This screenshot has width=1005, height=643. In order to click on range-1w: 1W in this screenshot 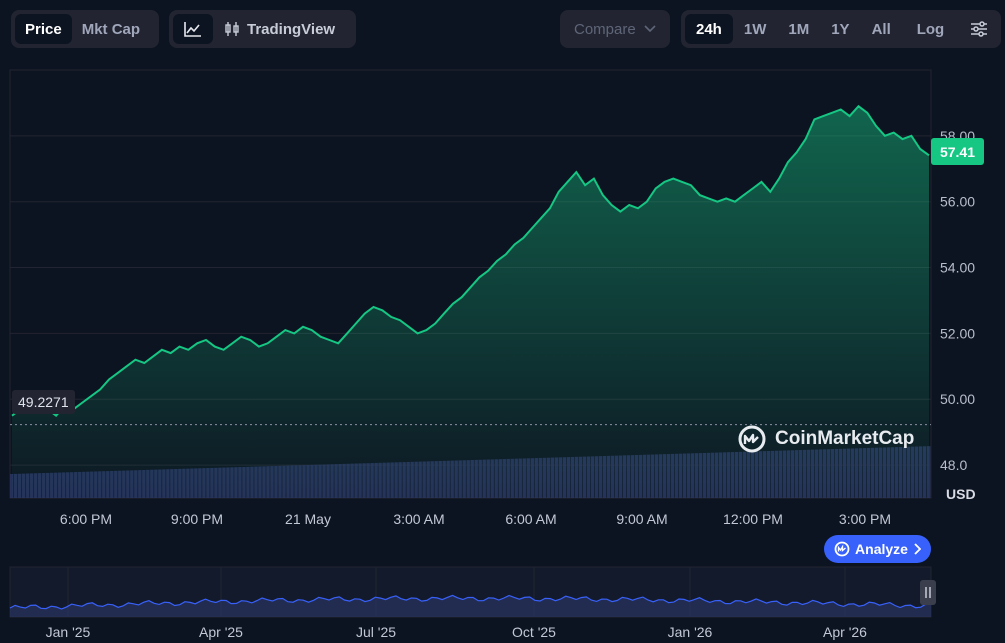, I will do `click(755, 29)`.